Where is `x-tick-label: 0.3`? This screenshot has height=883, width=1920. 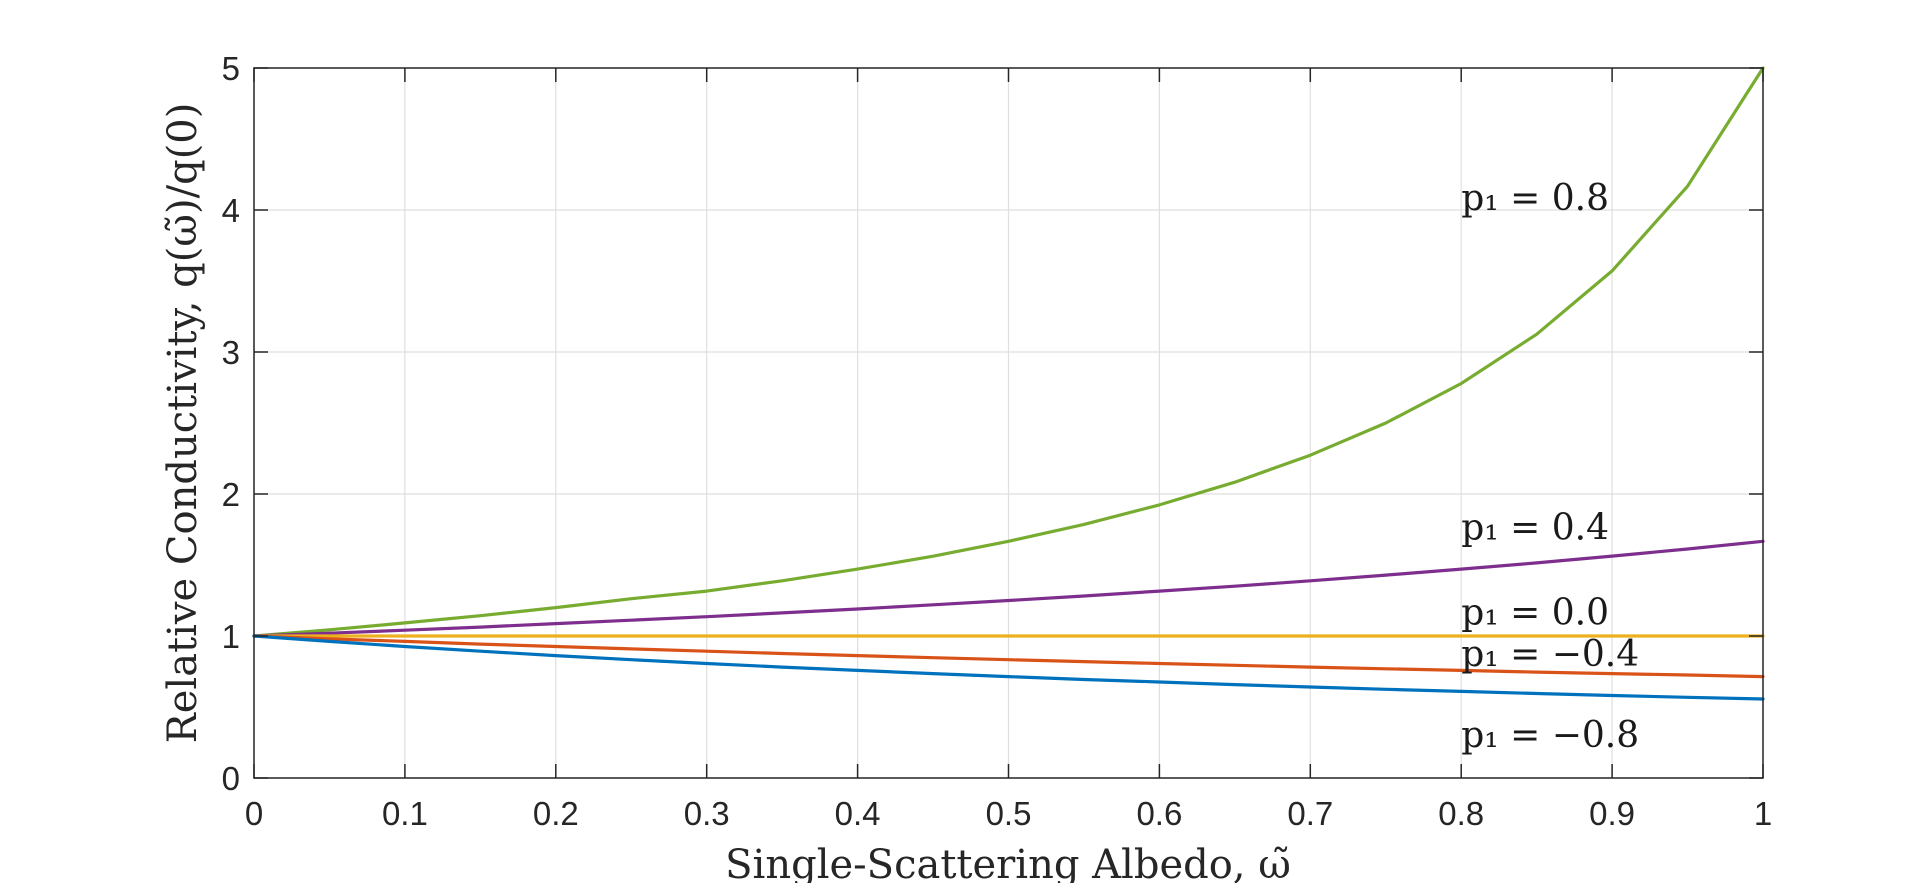 x-tick-label: 0.3 is located at coordinates (707, 813).